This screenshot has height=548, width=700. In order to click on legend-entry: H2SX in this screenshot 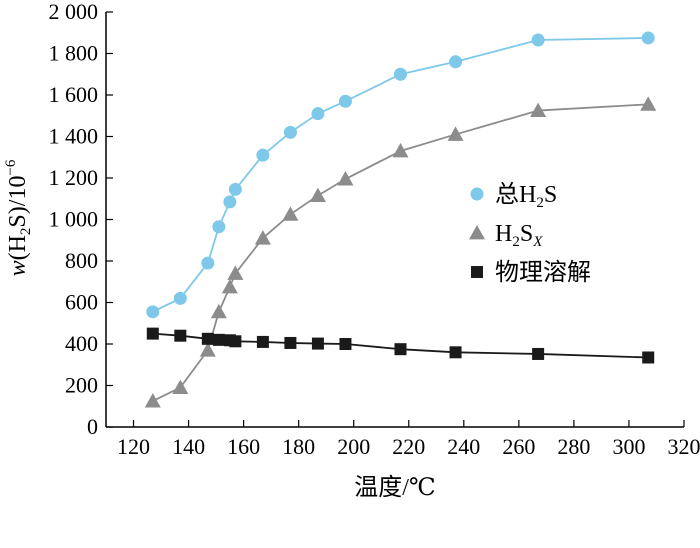, I will do `click(506, 235)`.